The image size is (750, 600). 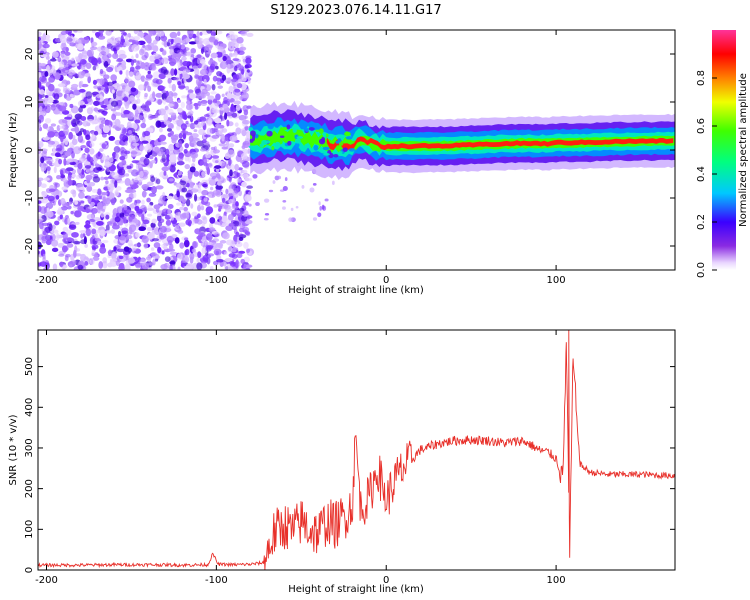 I want to click on colorbar-tick-label: 0.8, so click(x=701, y=78).